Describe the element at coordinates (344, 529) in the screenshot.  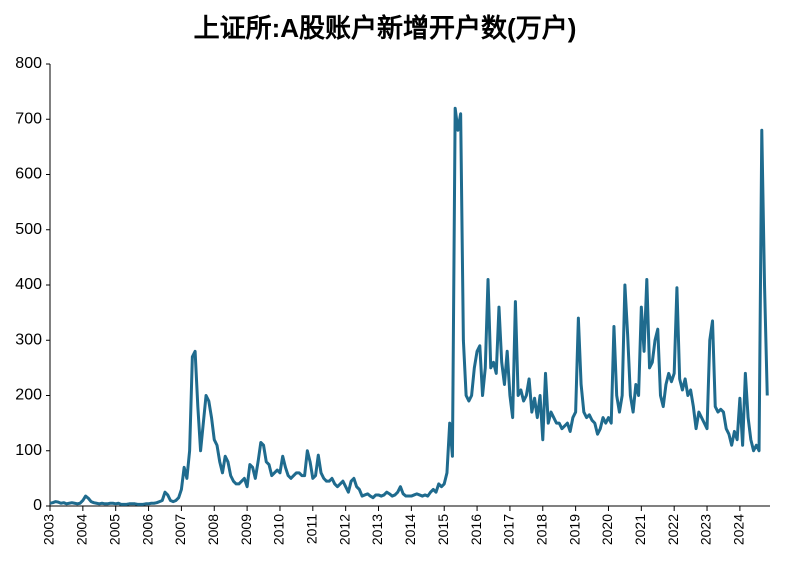
I see `x-tick-label: 2012` at that location.